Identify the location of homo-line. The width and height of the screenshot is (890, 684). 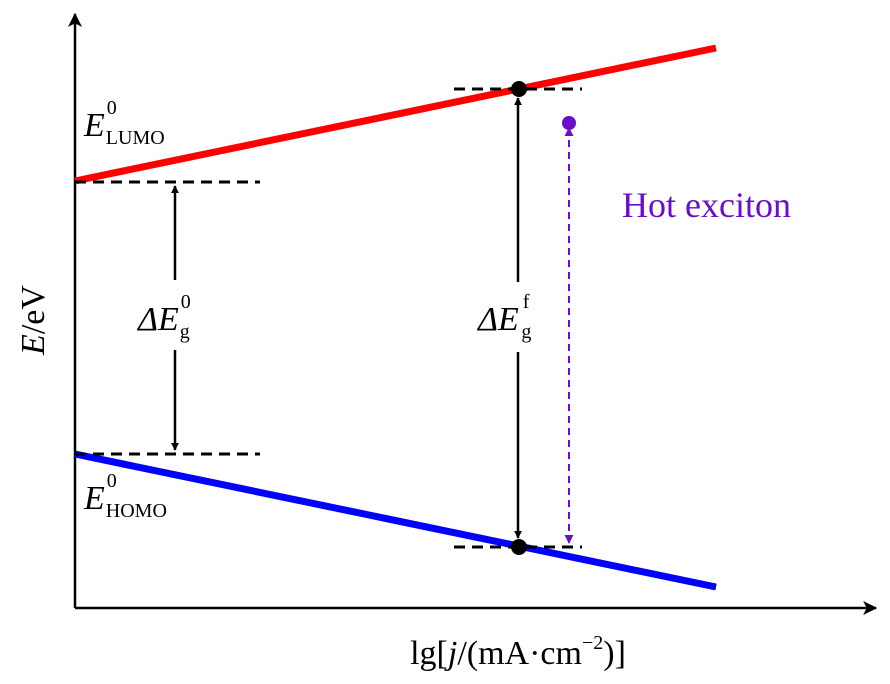
(395, 520).